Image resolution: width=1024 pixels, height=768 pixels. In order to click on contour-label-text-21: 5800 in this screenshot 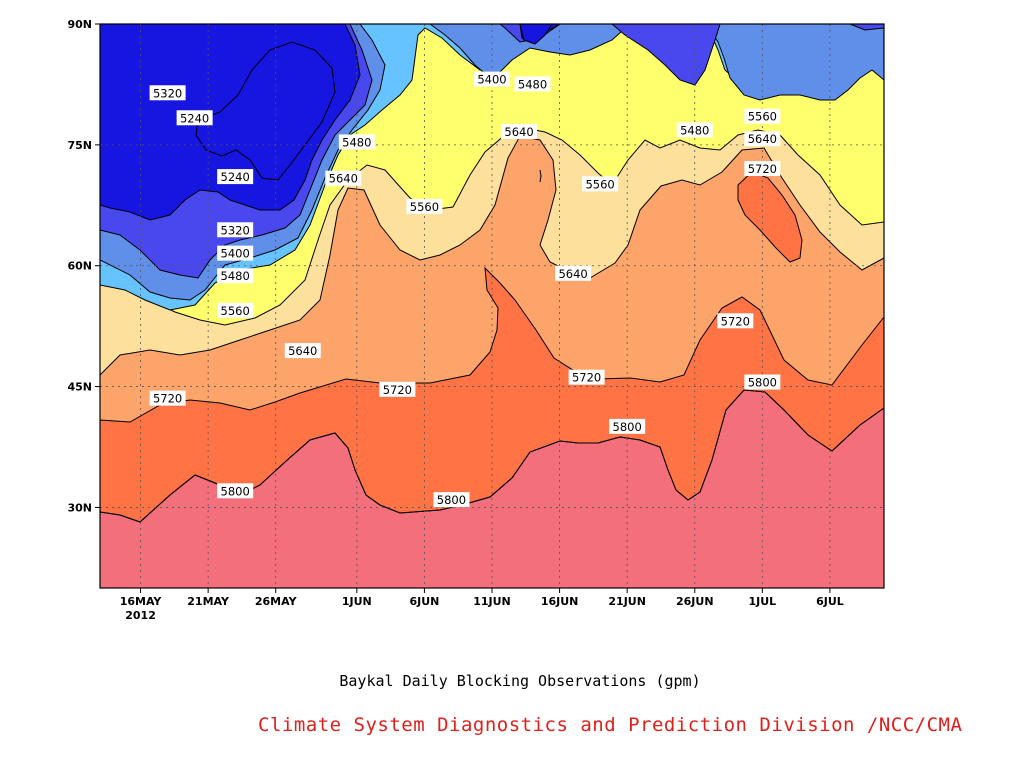, I will do `click(627, 427)`.